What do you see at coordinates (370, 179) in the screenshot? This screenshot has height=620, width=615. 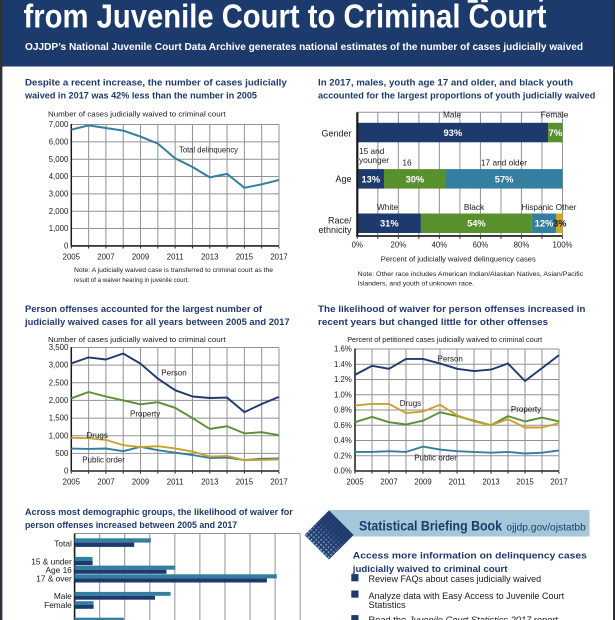 I see `svg-text: 13%` at bounding box center [370, 179].